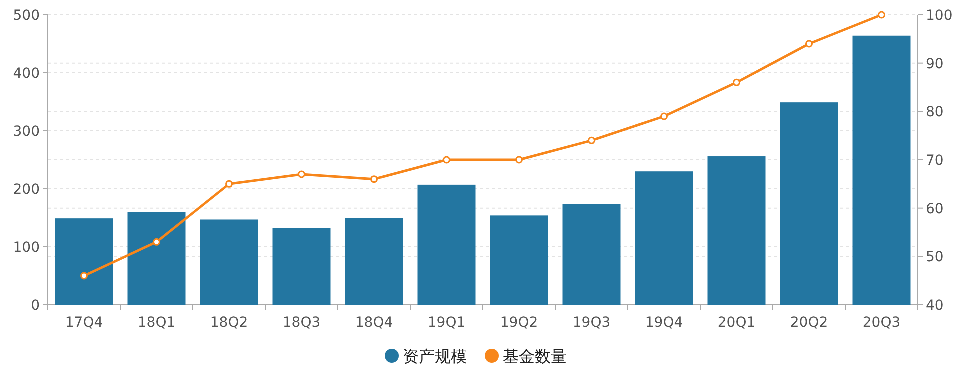 The image size is (970, 374). Describe the element at coordinates (935, 306) in the screenshot. I see `y2-tick-label: 40` at that location.